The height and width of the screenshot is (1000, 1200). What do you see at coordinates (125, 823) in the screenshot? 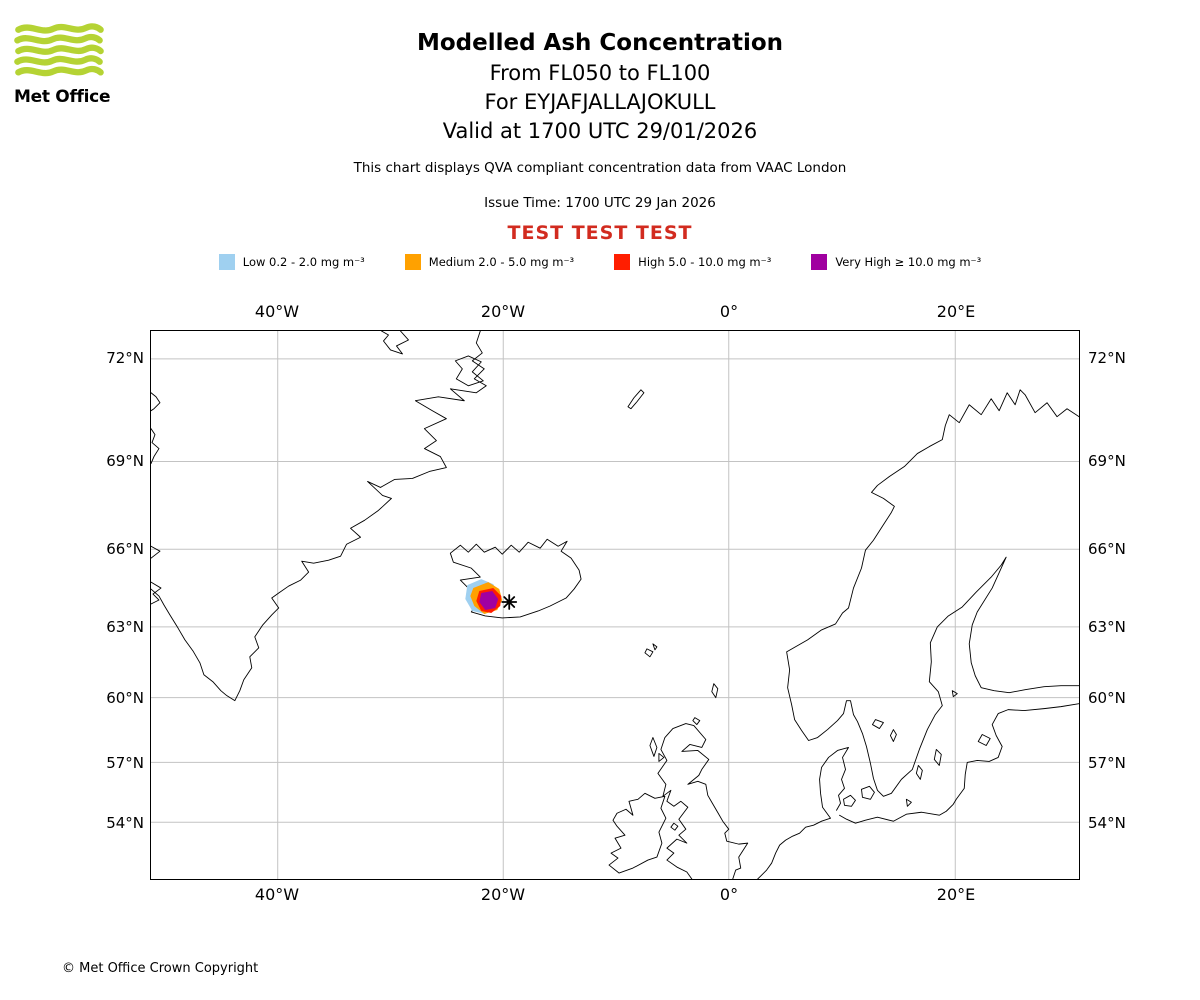
I see `lat-label-left-54n: 54°N` at bounding box center [125, 823].